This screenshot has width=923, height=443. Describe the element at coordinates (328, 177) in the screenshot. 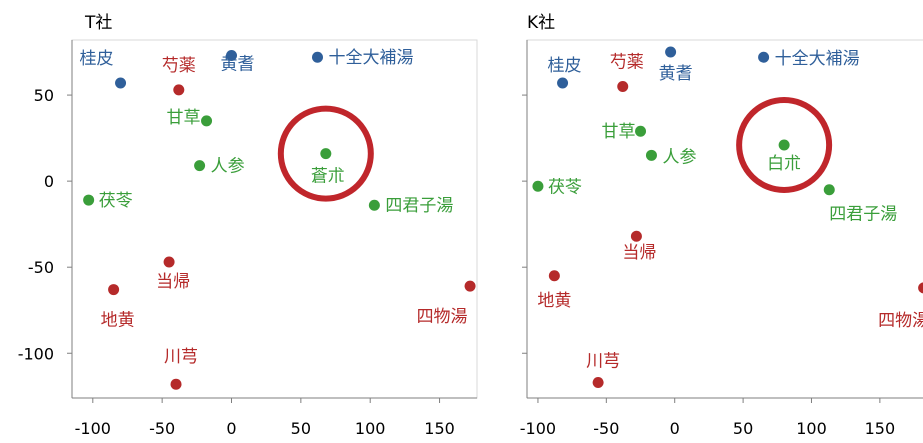

I see `data-label: 蒼朮` at that location.